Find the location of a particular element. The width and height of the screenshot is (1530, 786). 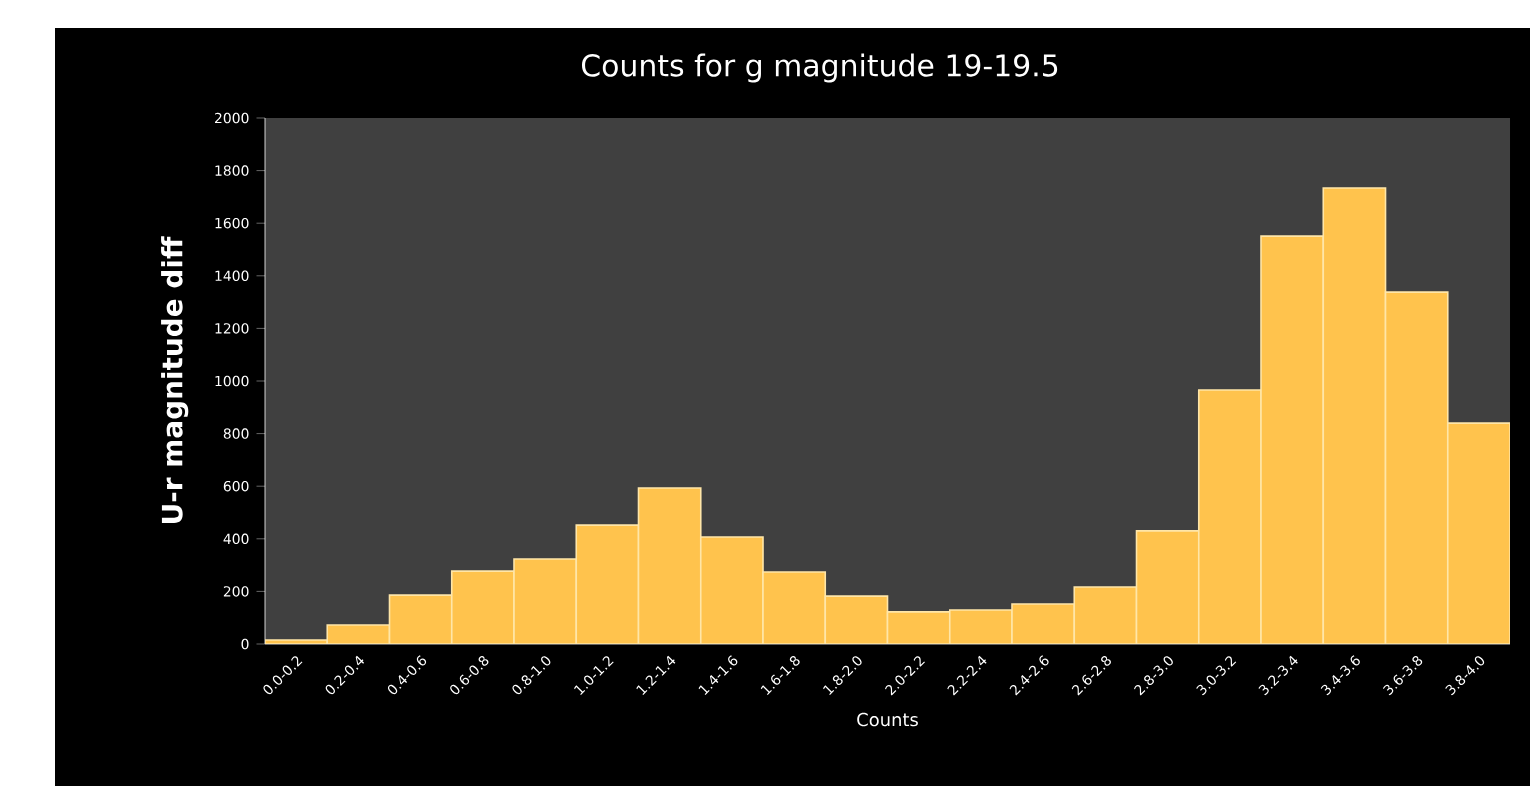

y-tick-label: 400 is located at coordinates (236, 539).